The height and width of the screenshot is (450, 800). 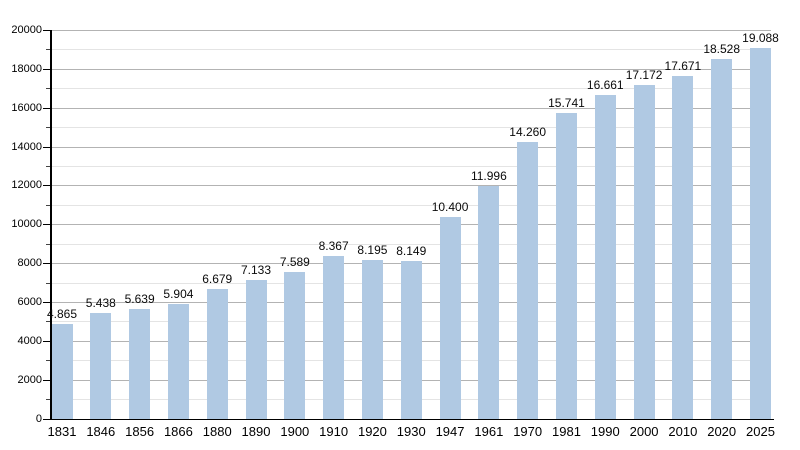 I want to click on x-axis-tick-label: 2025, so click(x=760, y=431).